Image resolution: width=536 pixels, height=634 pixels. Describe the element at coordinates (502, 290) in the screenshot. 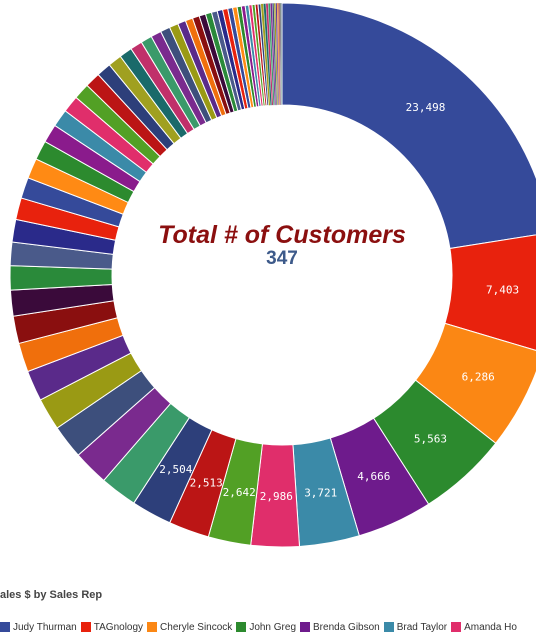

I see `slice-value-label: 7,403` at that location.